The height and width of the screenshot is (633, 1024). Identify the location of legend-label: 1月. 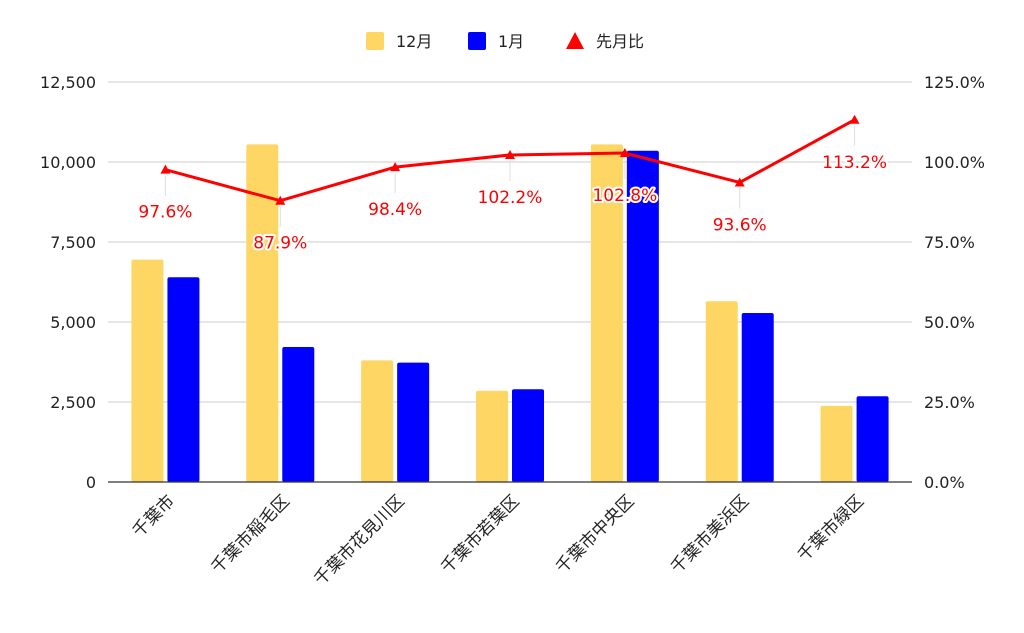
(511, 41).